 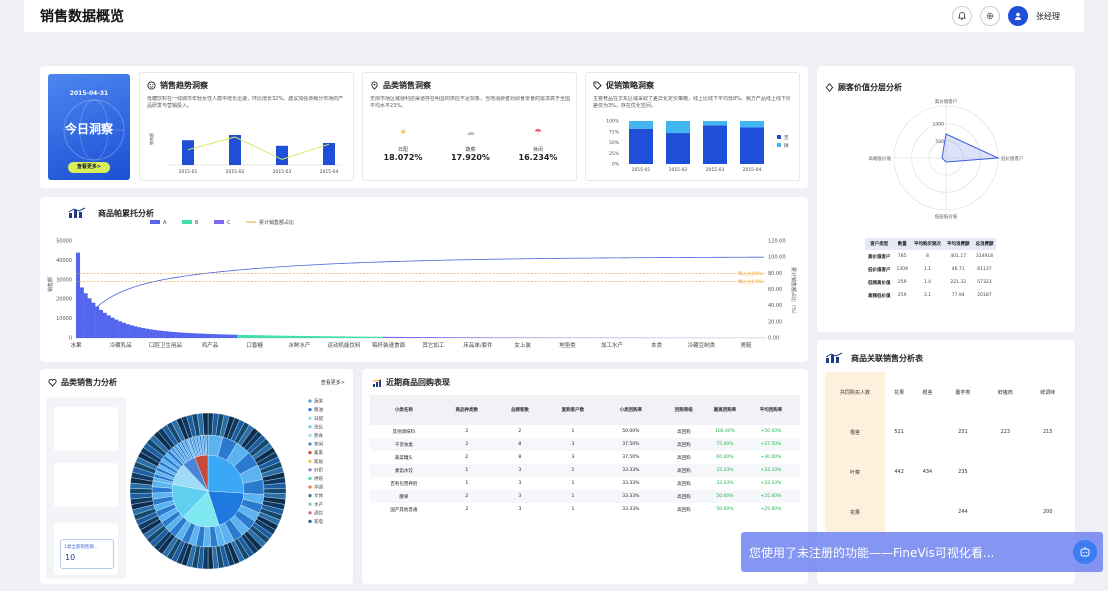 I want to click on heart-icon, so click(x=52, y=382).